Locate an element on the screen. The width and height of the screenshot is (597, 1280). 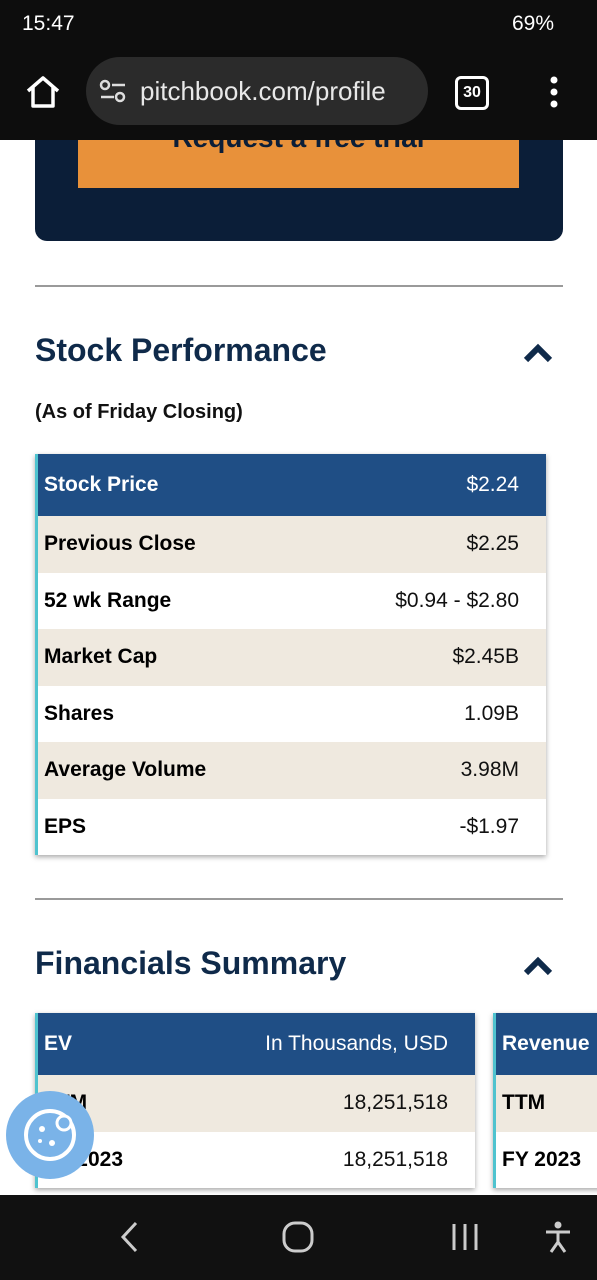
row-label: Shares is located at coordinates (79, 713).